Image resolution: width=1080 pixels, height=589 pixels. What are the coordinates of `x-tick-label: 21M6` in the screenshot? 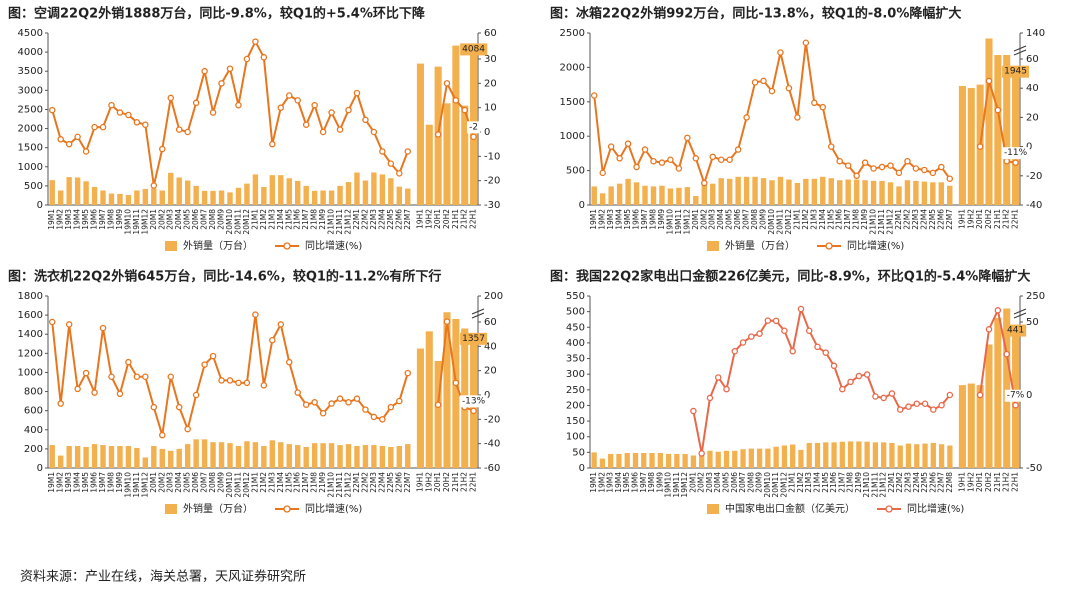 It's located at (297, 219).